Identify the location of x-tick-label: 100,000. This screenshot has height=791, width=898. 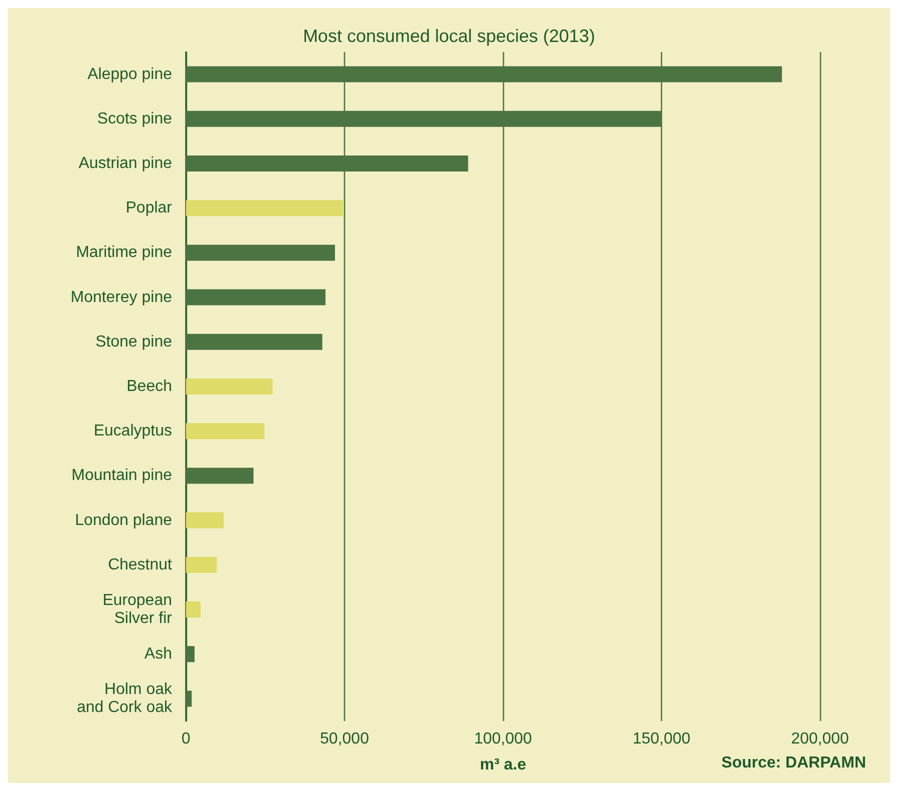
(503, 739).